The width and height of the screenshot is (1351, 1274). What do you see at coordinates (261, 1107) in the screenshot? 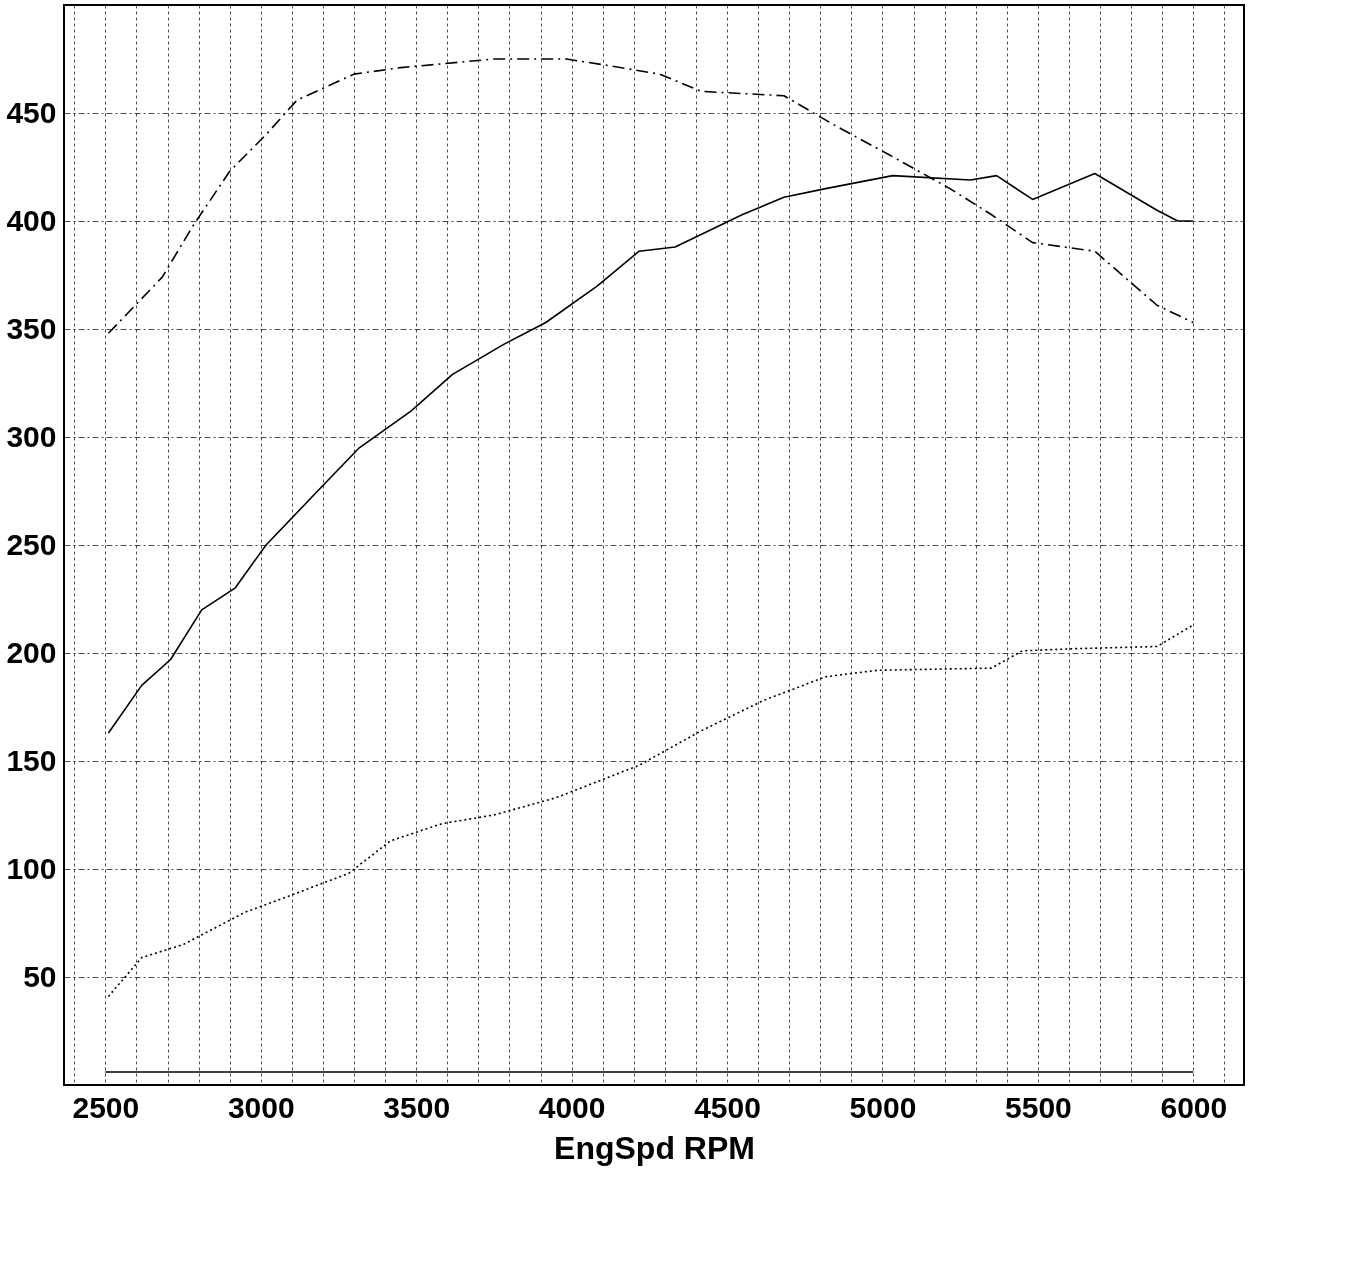
I see `x-tick-label: 3000` at bounding box center [261, 1107].